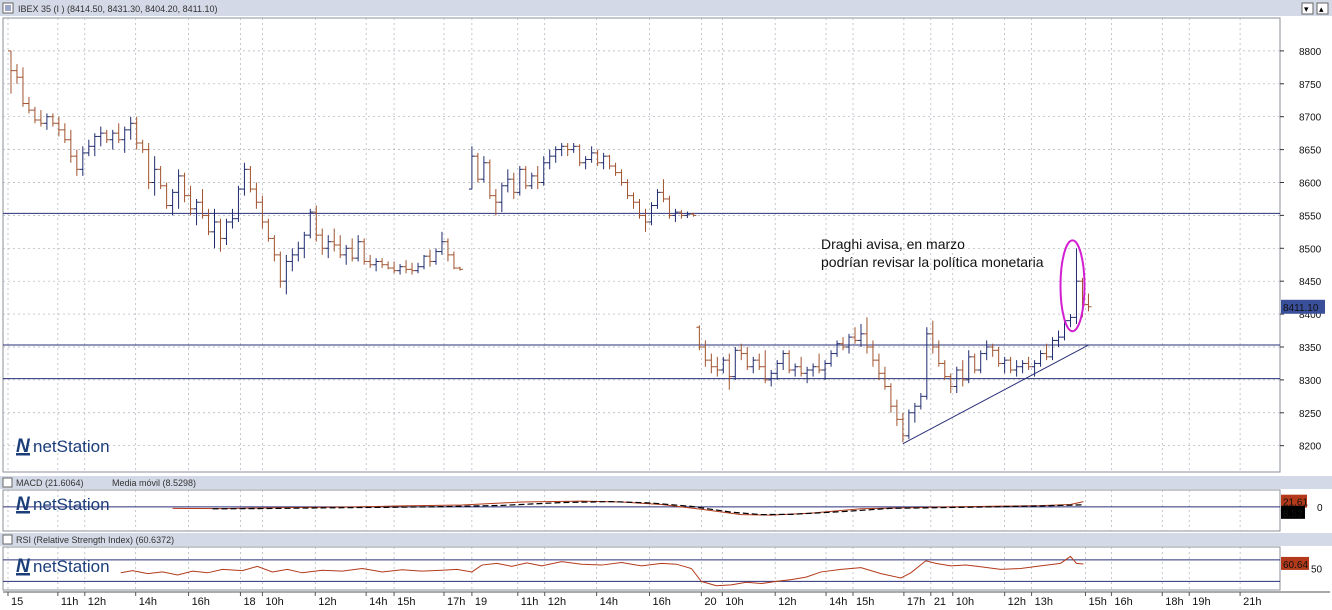  What do you see at coordinates (648, 508) in the screenshot?
I see `macd-signal-line` at bounding box center [648, 508].